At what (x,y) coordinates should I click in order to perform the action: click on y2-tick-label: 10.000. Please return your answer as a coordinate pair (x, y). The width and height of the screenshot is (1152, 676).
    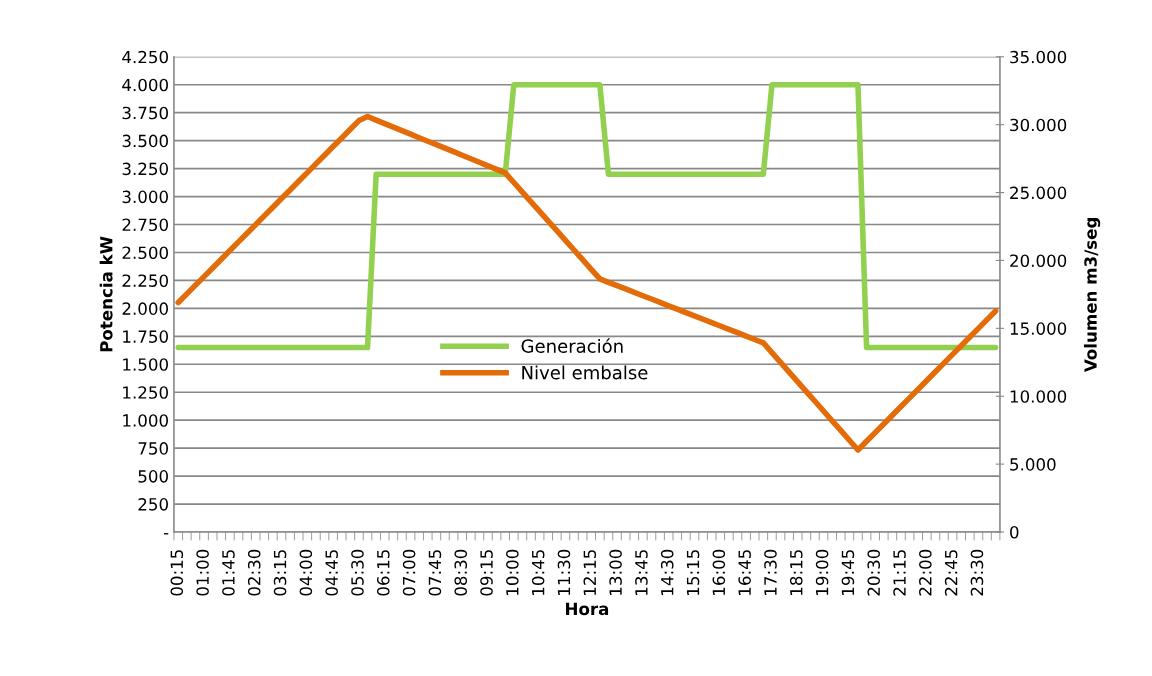
    Looking at the image, I should click on (1038, 396).